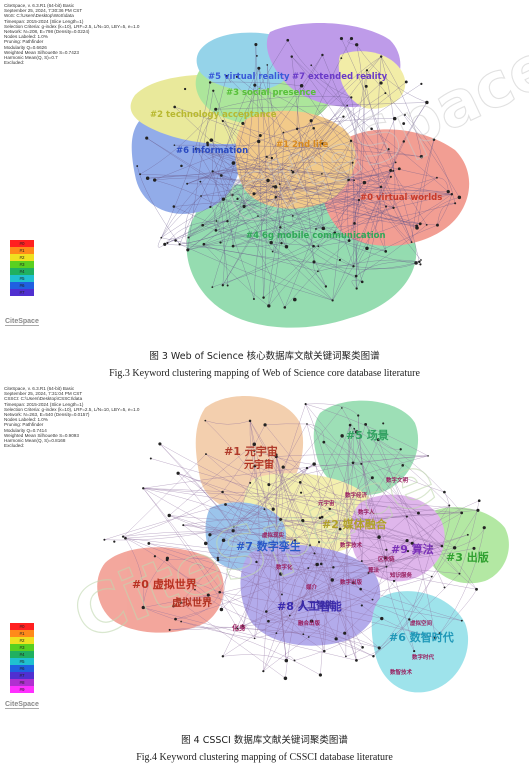 This screenshot has height=770, width=529. I want to click on legend-swatch: #1, so click(22, 250).